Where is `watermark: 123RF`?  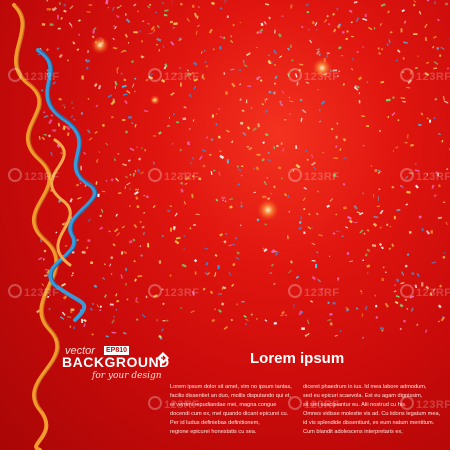
watermark: 123RF is located at coordinates (314, 75).